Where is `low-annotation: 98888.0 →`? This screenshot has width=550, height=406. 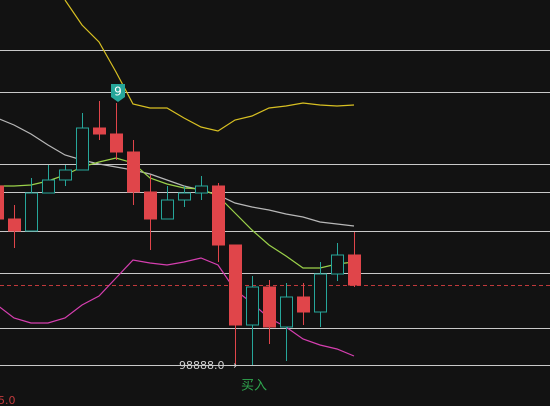
low-annotation: 98888.0 → is located at coordinates (208, 365).